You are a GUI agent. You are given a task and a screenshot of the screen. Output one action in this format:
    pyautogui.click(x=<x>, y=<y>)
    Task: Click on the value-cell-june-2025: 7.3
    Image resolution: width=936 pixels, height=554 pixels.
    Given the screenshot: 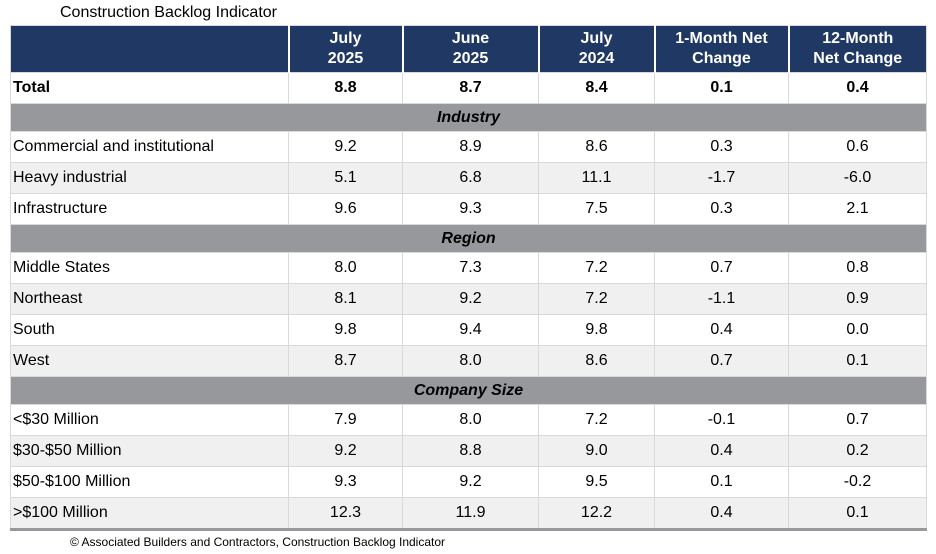 What is the action you would take?
    pyautogui.click(x=470, y=268)
    